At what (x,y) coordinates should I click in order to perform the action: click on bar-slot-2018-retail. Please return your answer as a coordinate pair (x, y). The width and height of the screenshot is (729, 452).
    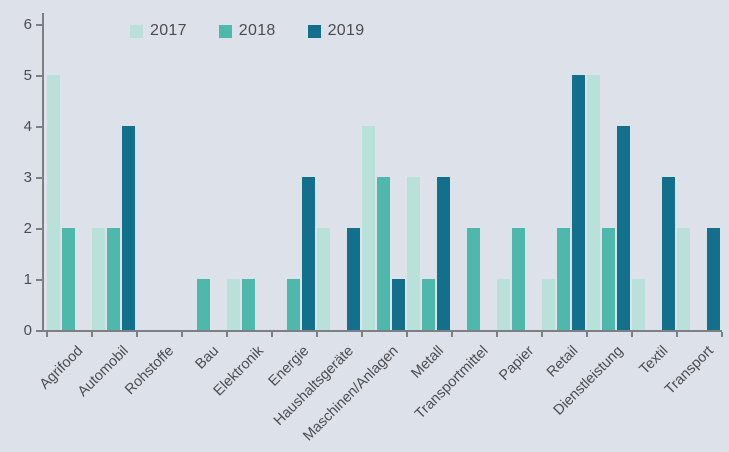
    Looking at the image, I should click on (563, 279).